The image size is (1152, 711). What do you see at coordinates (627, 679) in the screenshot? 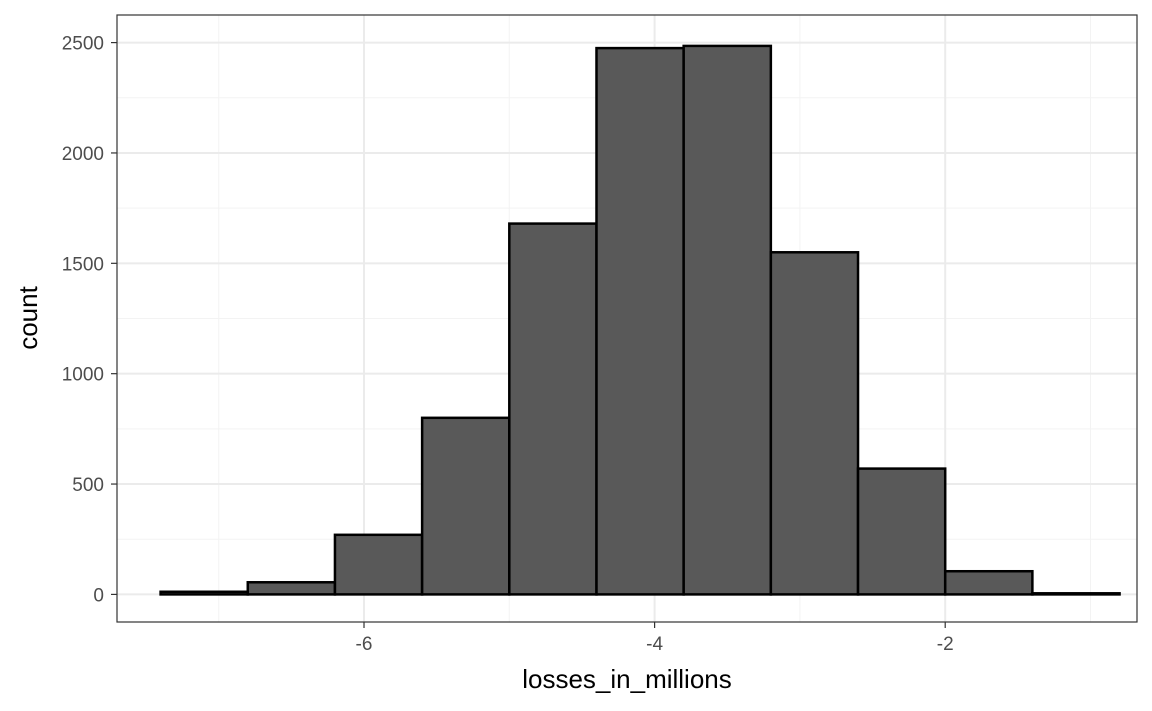
I see `x-axis-title: losses_in_millions` at bounding box center [627, 679].